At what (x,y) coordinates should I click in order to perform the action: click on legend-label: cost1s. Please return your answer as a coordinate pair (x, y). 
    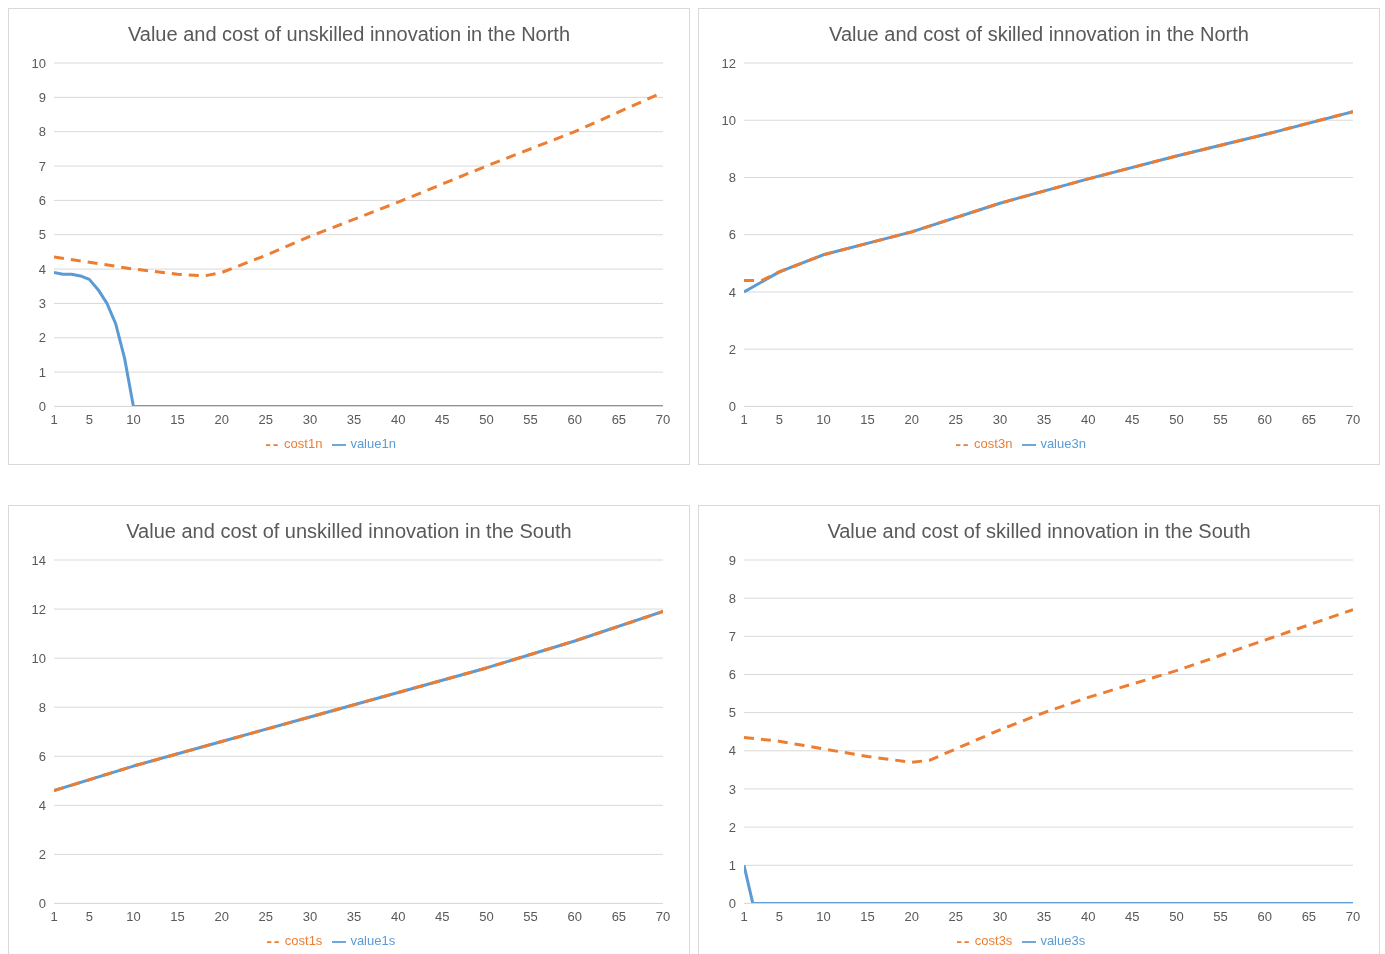
    Looking at the image, I should click on (303, 941).